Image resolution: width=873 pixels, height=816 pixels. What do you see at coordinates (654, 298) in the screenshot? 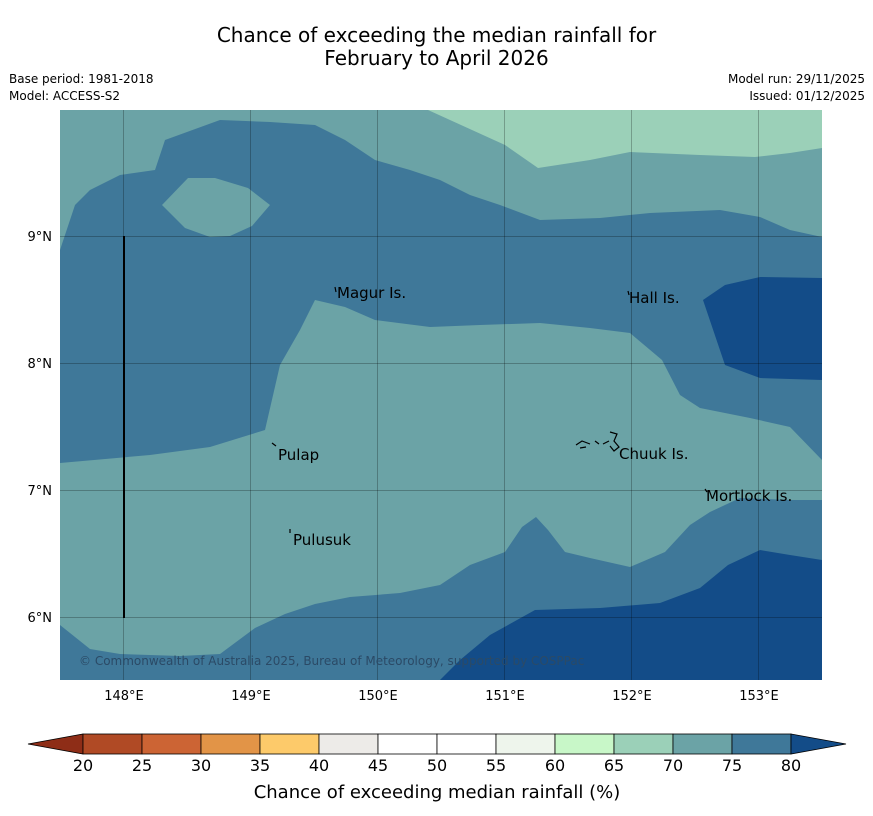
I see `place-label-hall: Hall Is.` at bounding box center [654, 298].